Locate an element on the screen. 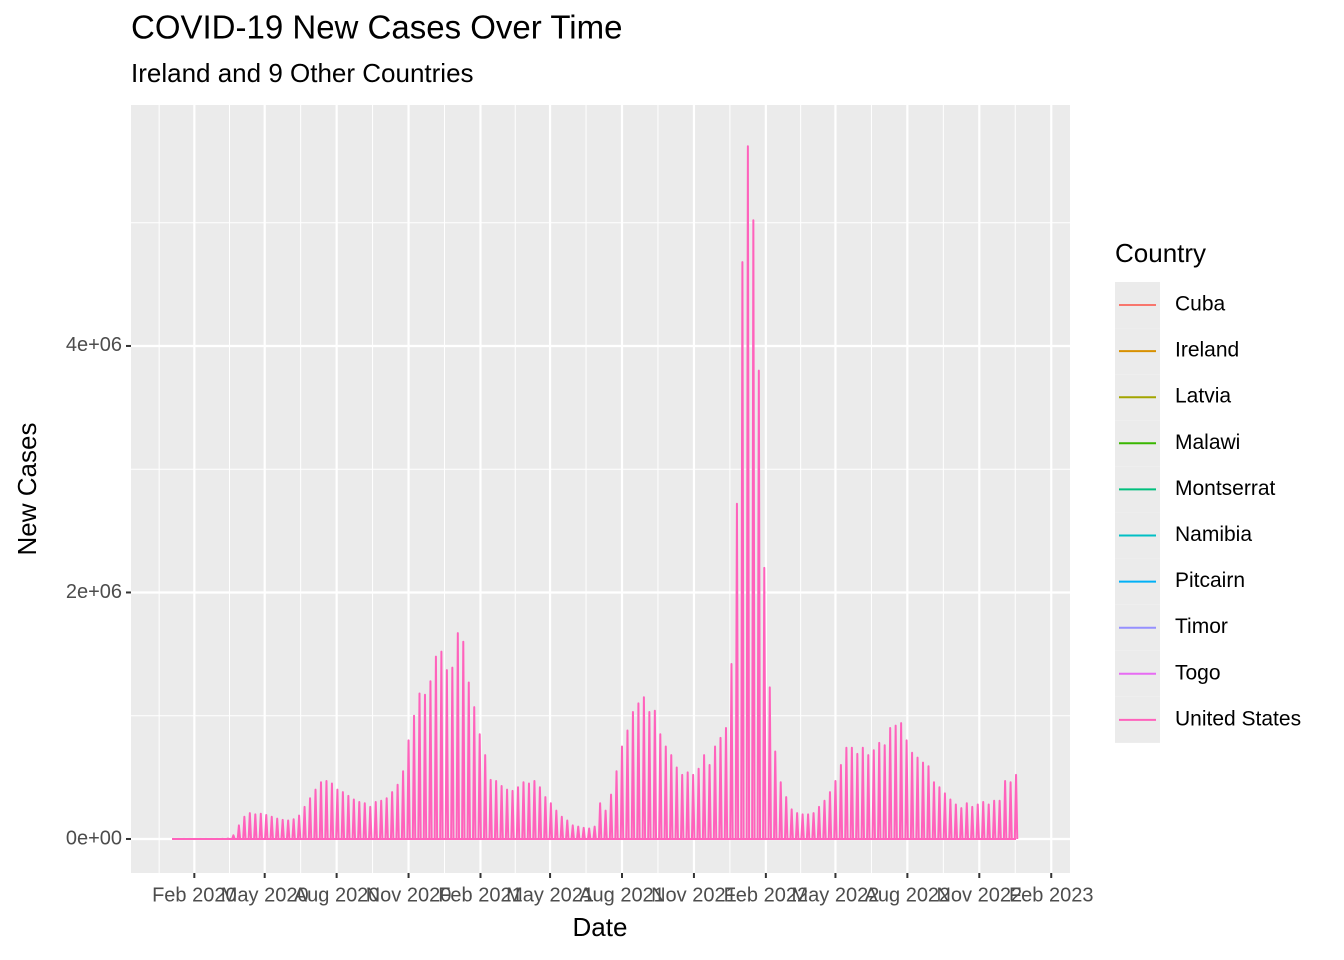 This screenshot has width=1344, height=960. legend-label: Montserrat is located at coordinates (1225, 488).